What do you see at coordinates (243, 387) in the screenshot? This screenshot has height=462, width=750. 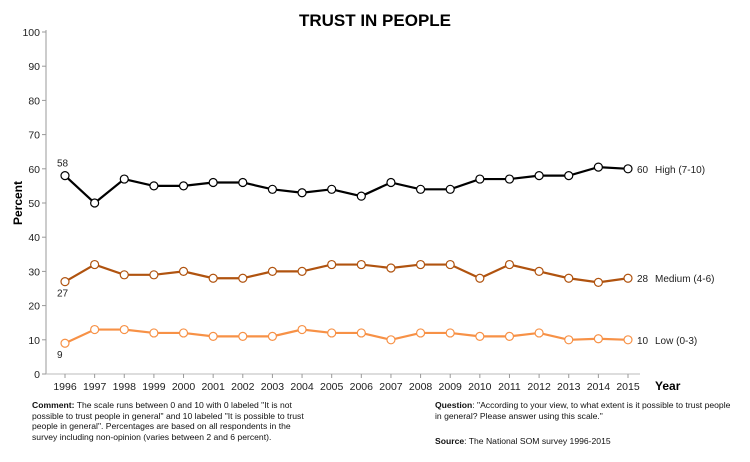 I see `x-tick-label: 2002` at bounding box center [243, 387].